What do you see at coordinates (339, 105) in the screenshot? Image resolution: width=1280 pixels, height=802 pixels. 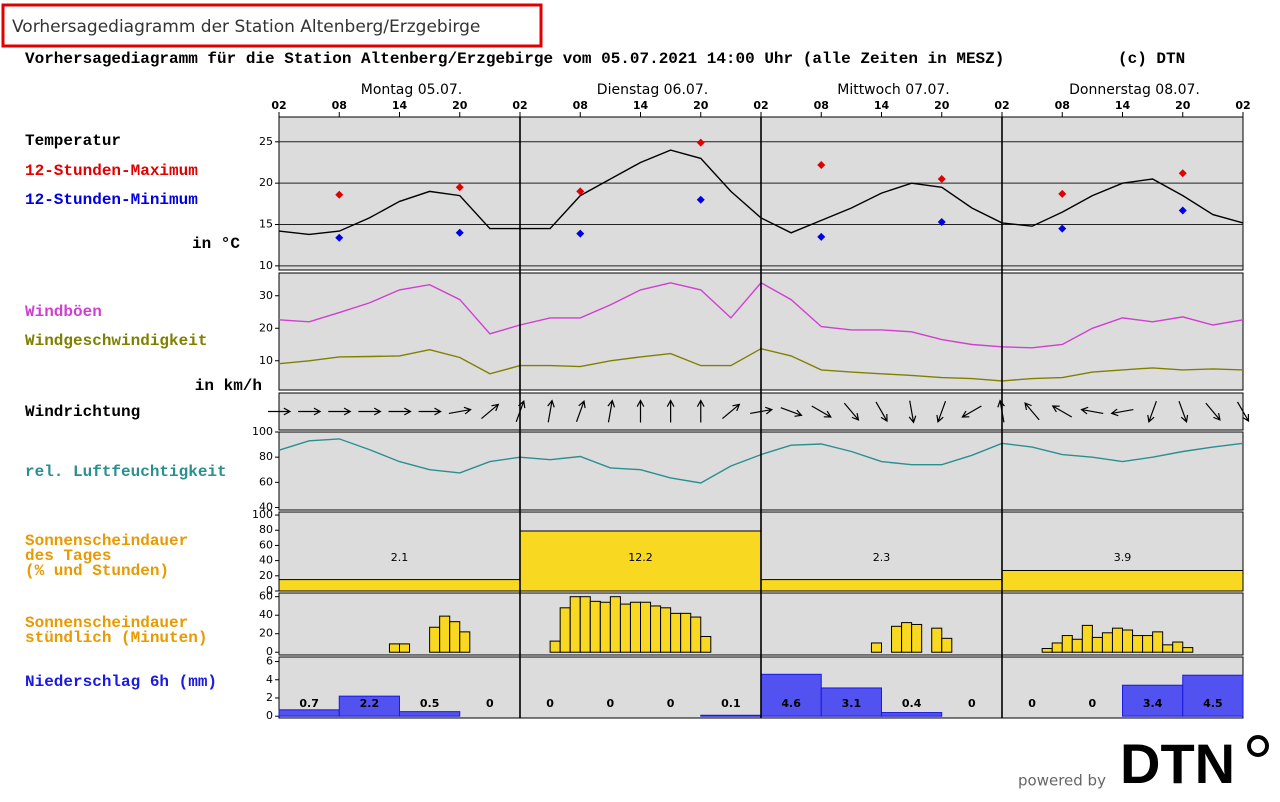 I see `x-tick-label: 08` at bounding box center [339, 105].